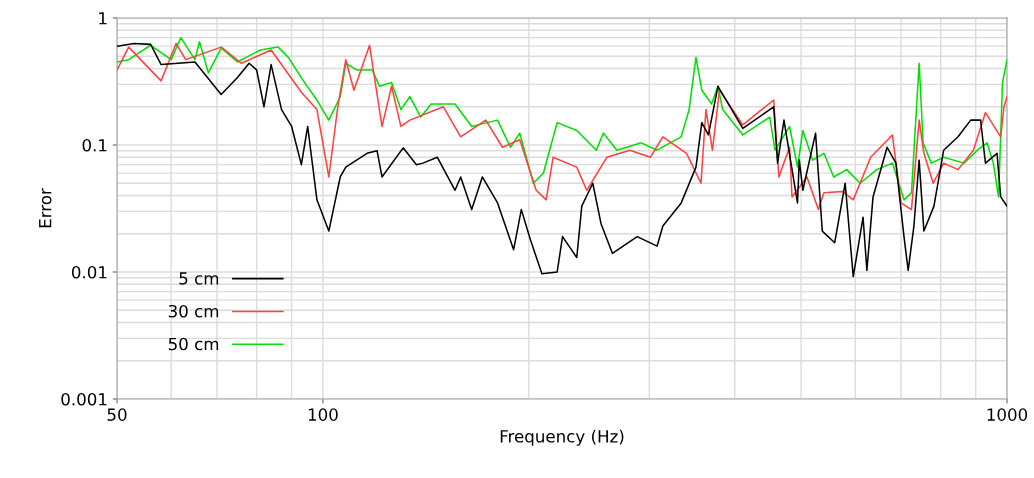 Image resolution: width=1034 pixels, height=478 pixels. What do you see at coordinates (103, 18) in the screenshot?
I see `y-tick-label: 1` at bounding box center [103, 18].